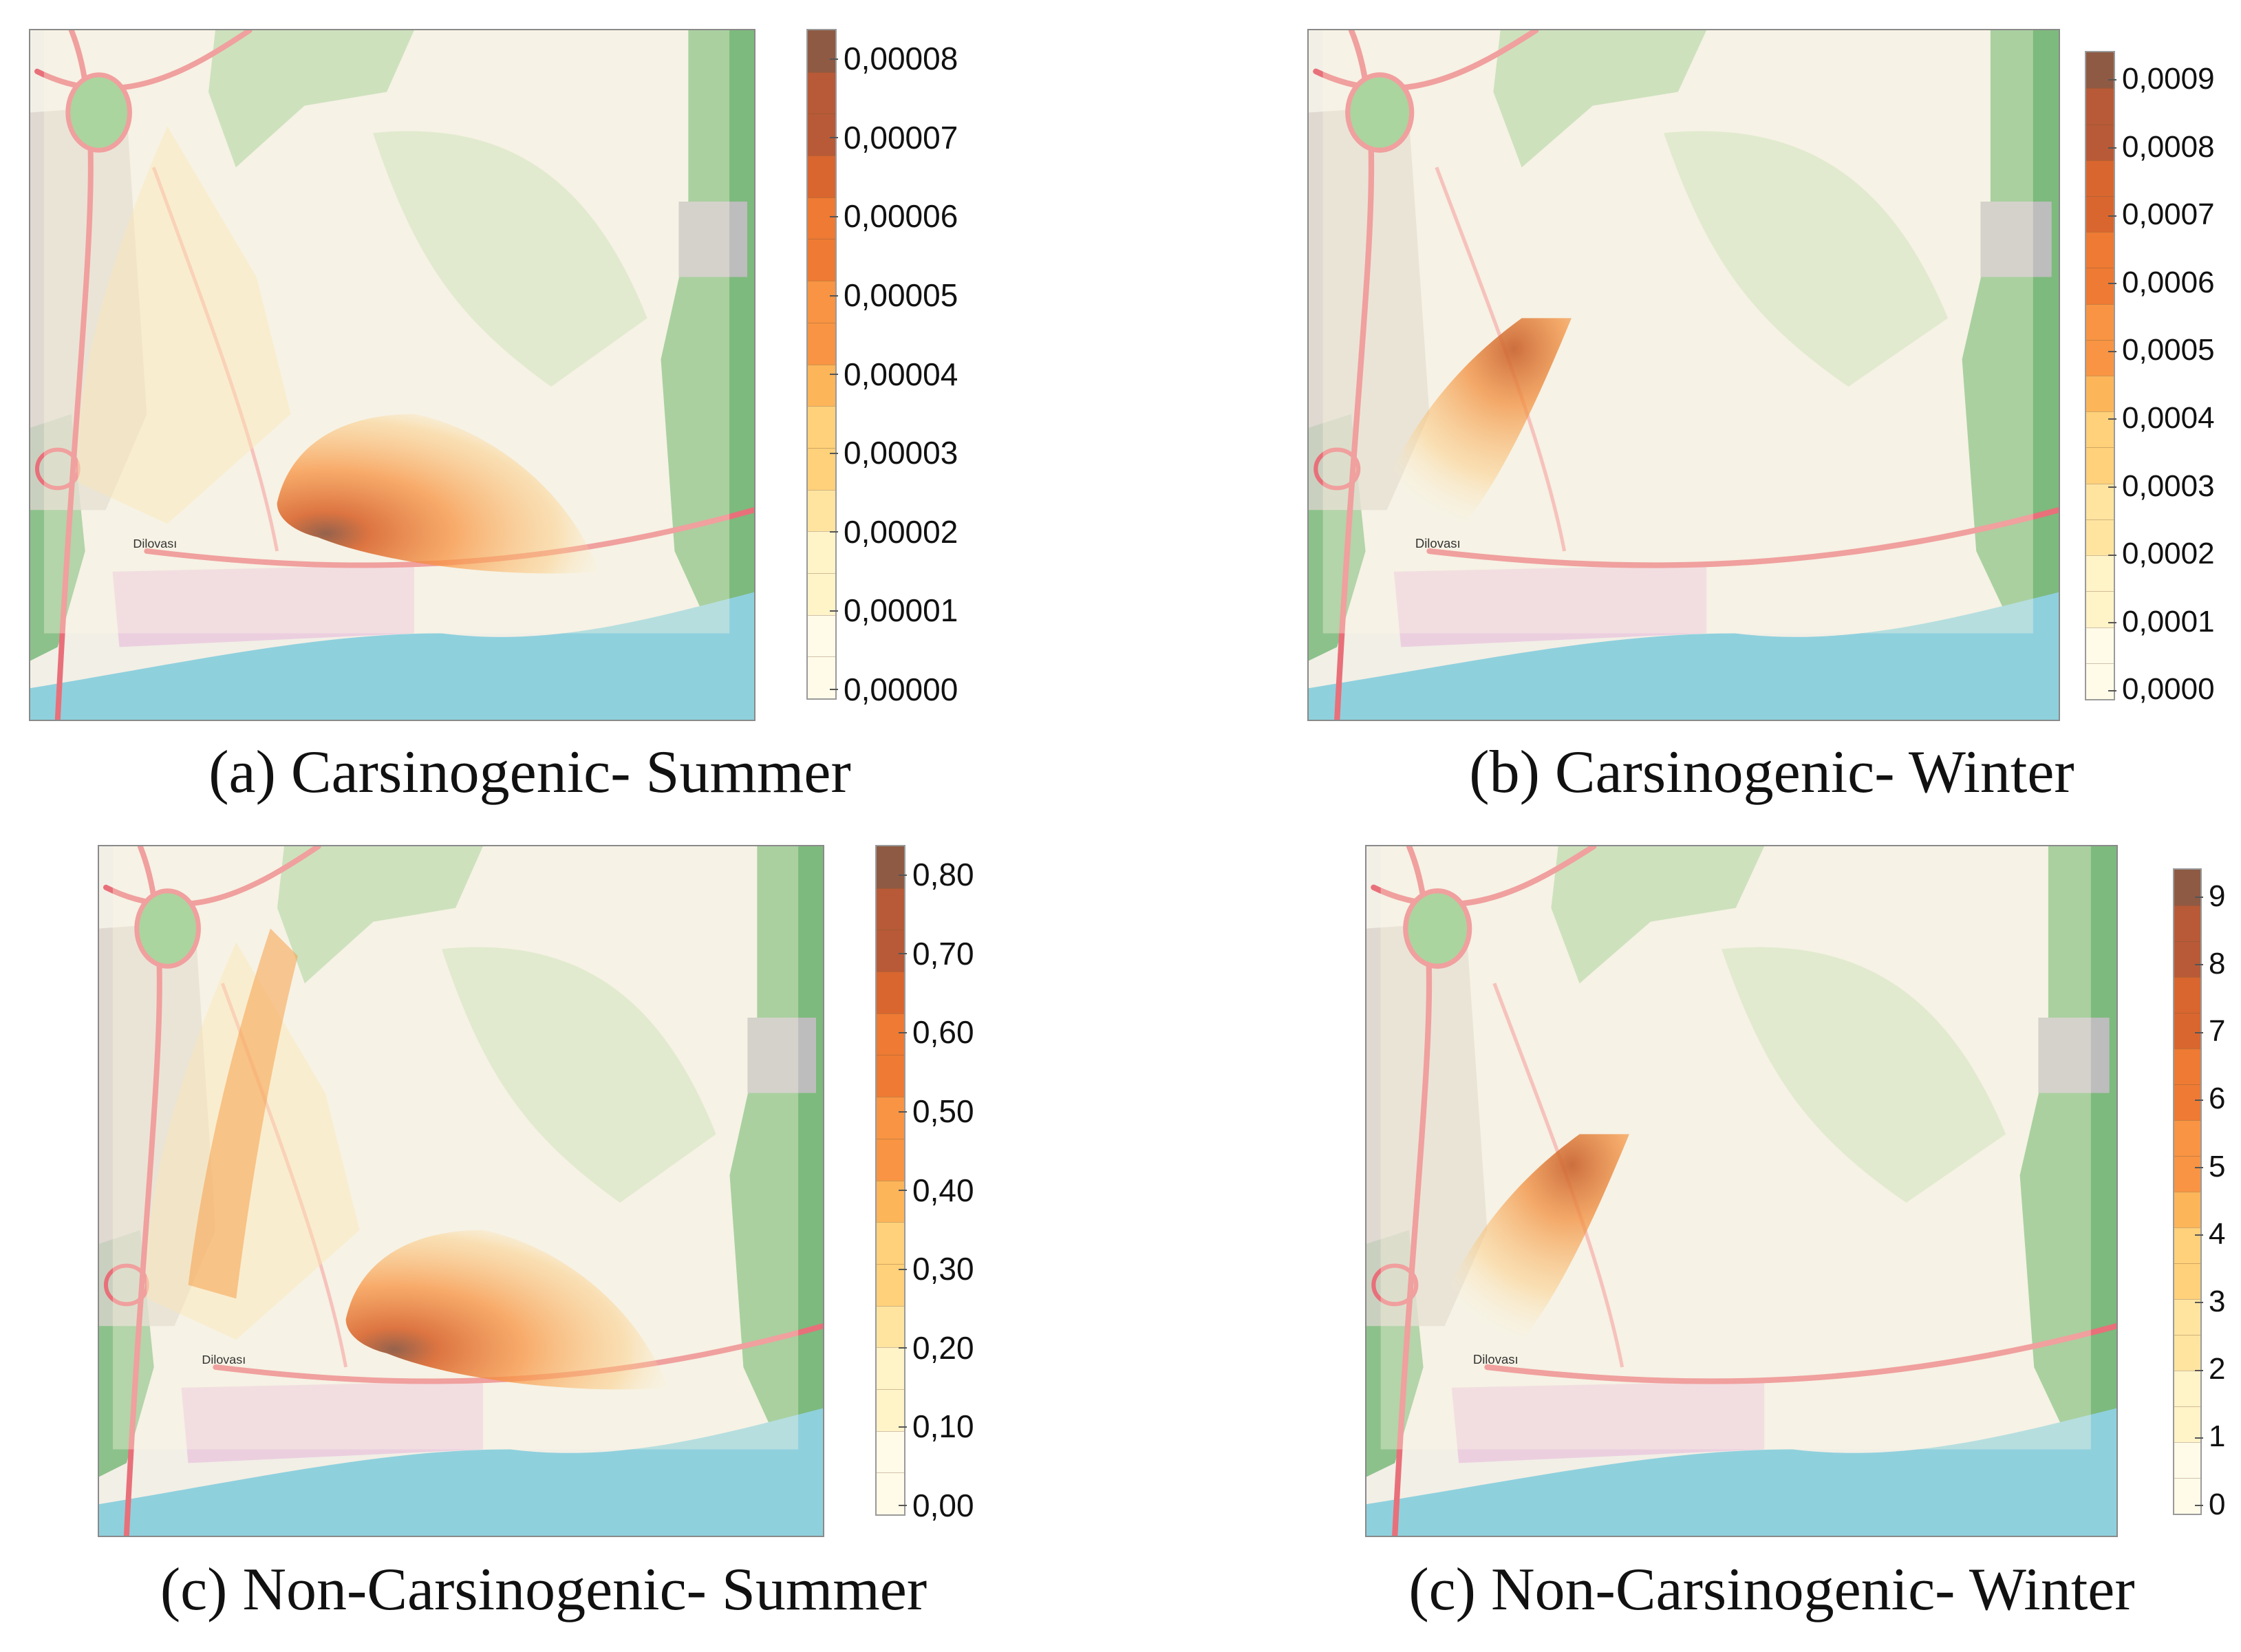 The image size is (2241, 1652). I want to click on legend-tick-label: 0,00007, so click(901, 137).